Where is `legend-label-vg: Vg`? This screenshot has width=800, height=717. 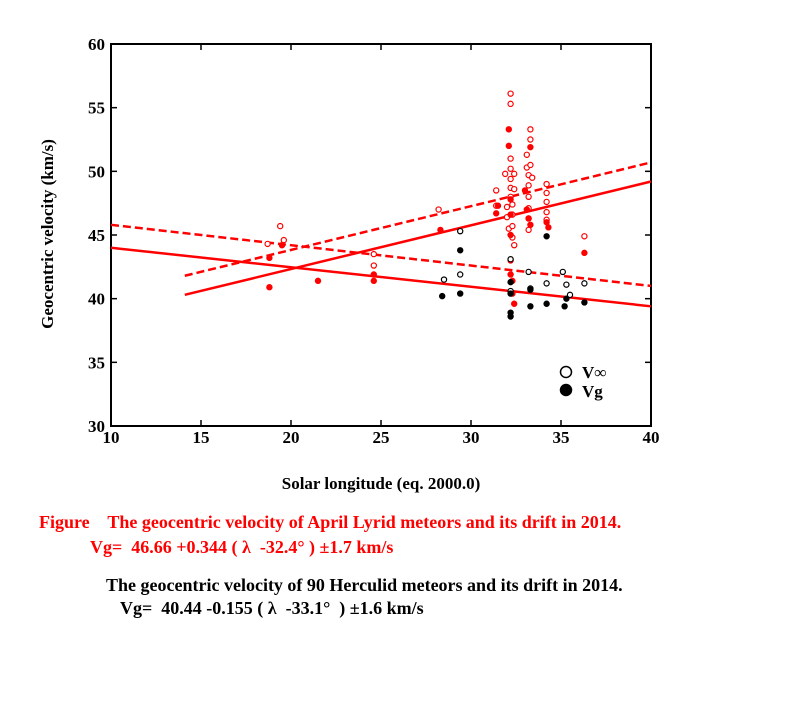 legend-label-vg: Vg is located at coordinates (592, 391).